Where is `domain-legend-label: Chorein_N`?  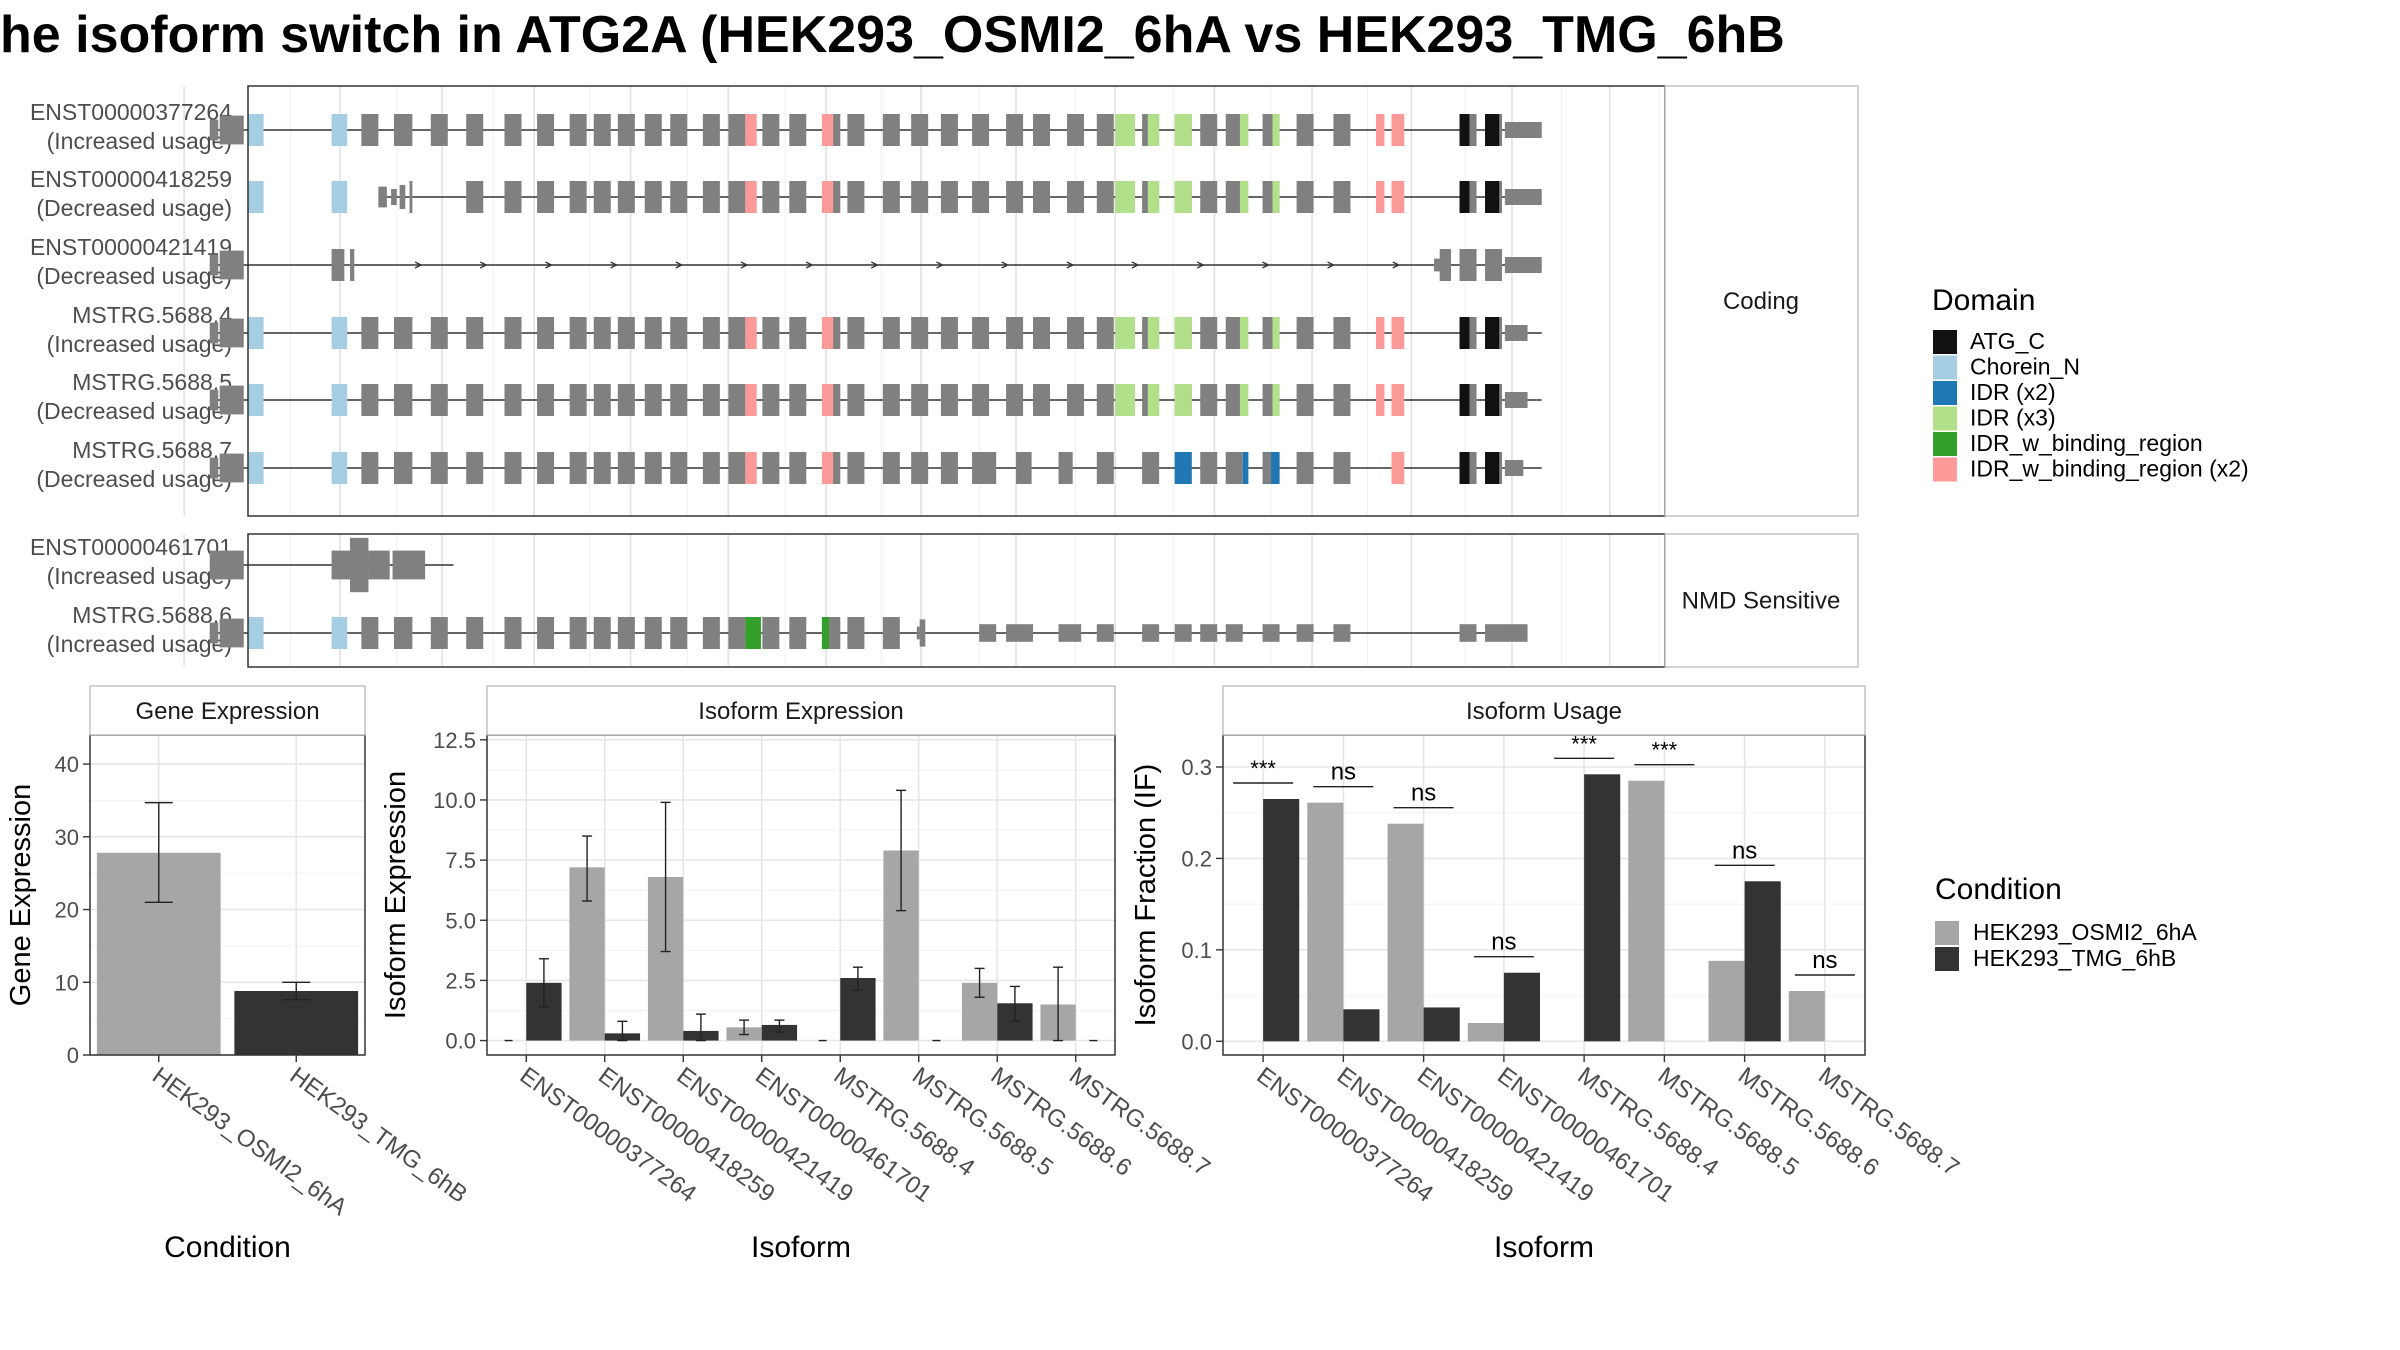
domain-legend-label: Chorein_N is located at coordinates (2025, 367).